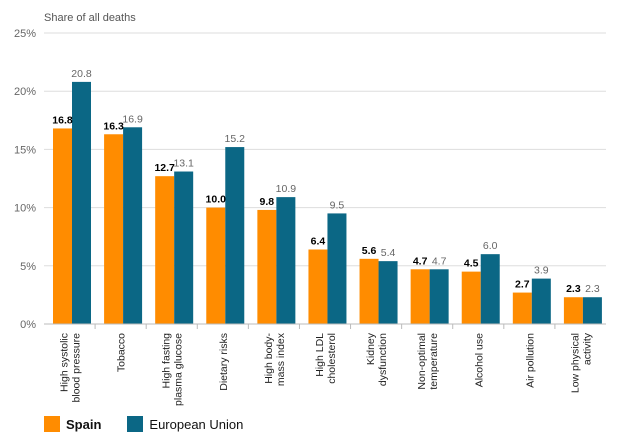  What do you see at coordinates (592, 289) in the screenshot?
I see `data-label-eu: 2.3` at bounding box center [592, 289].